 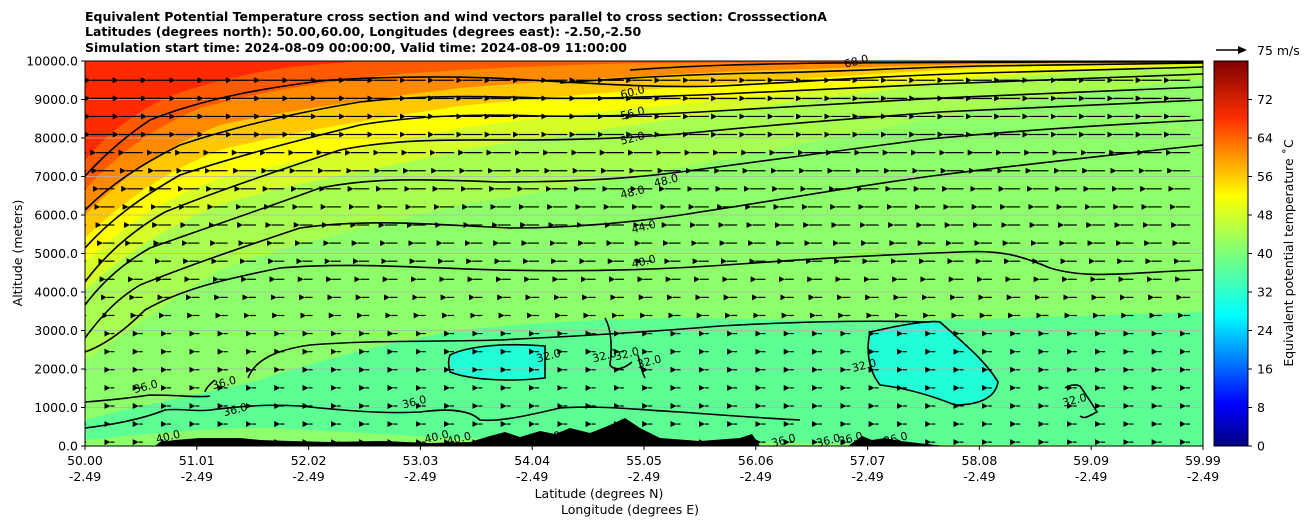 I want to click on y-tick-label: 3000.0, so click(x=56, y=330).